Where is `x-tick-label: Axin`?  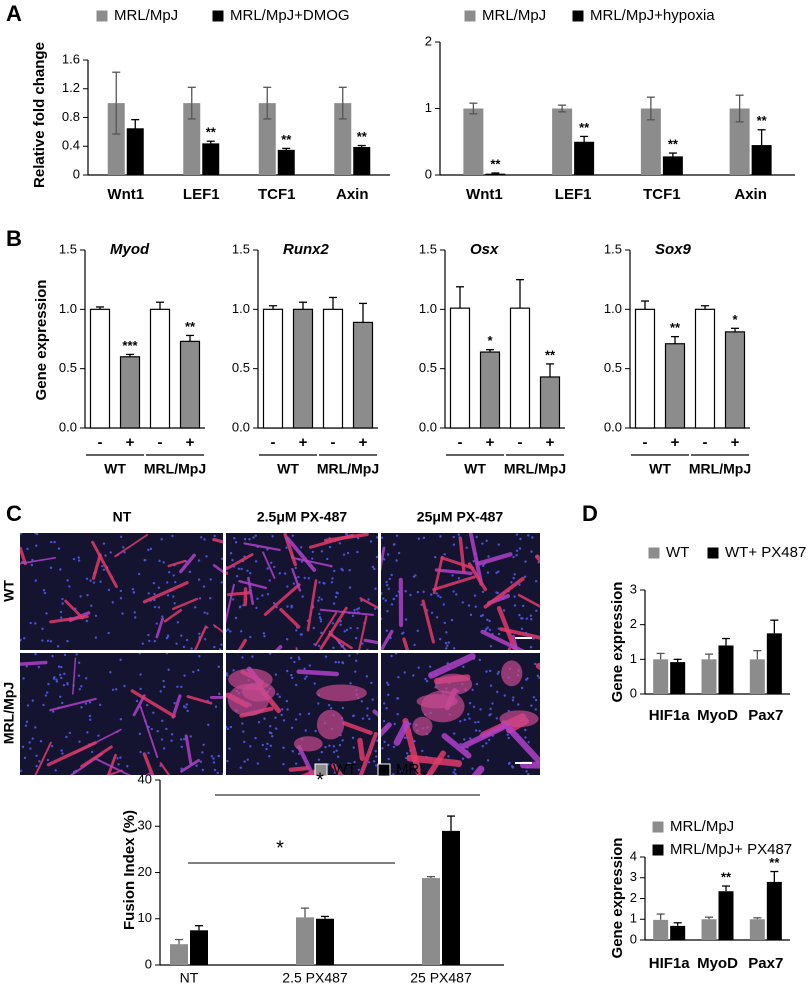
x-tick-label: Axin is located at coordinates (352, 194).